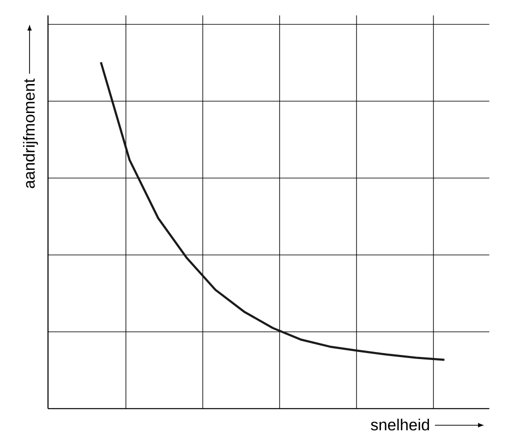  What do you see at coordinates (30, 133) in the screenshot?
I see `y-axis-title: aandrijfmoment` at bounding box center [30, 133].